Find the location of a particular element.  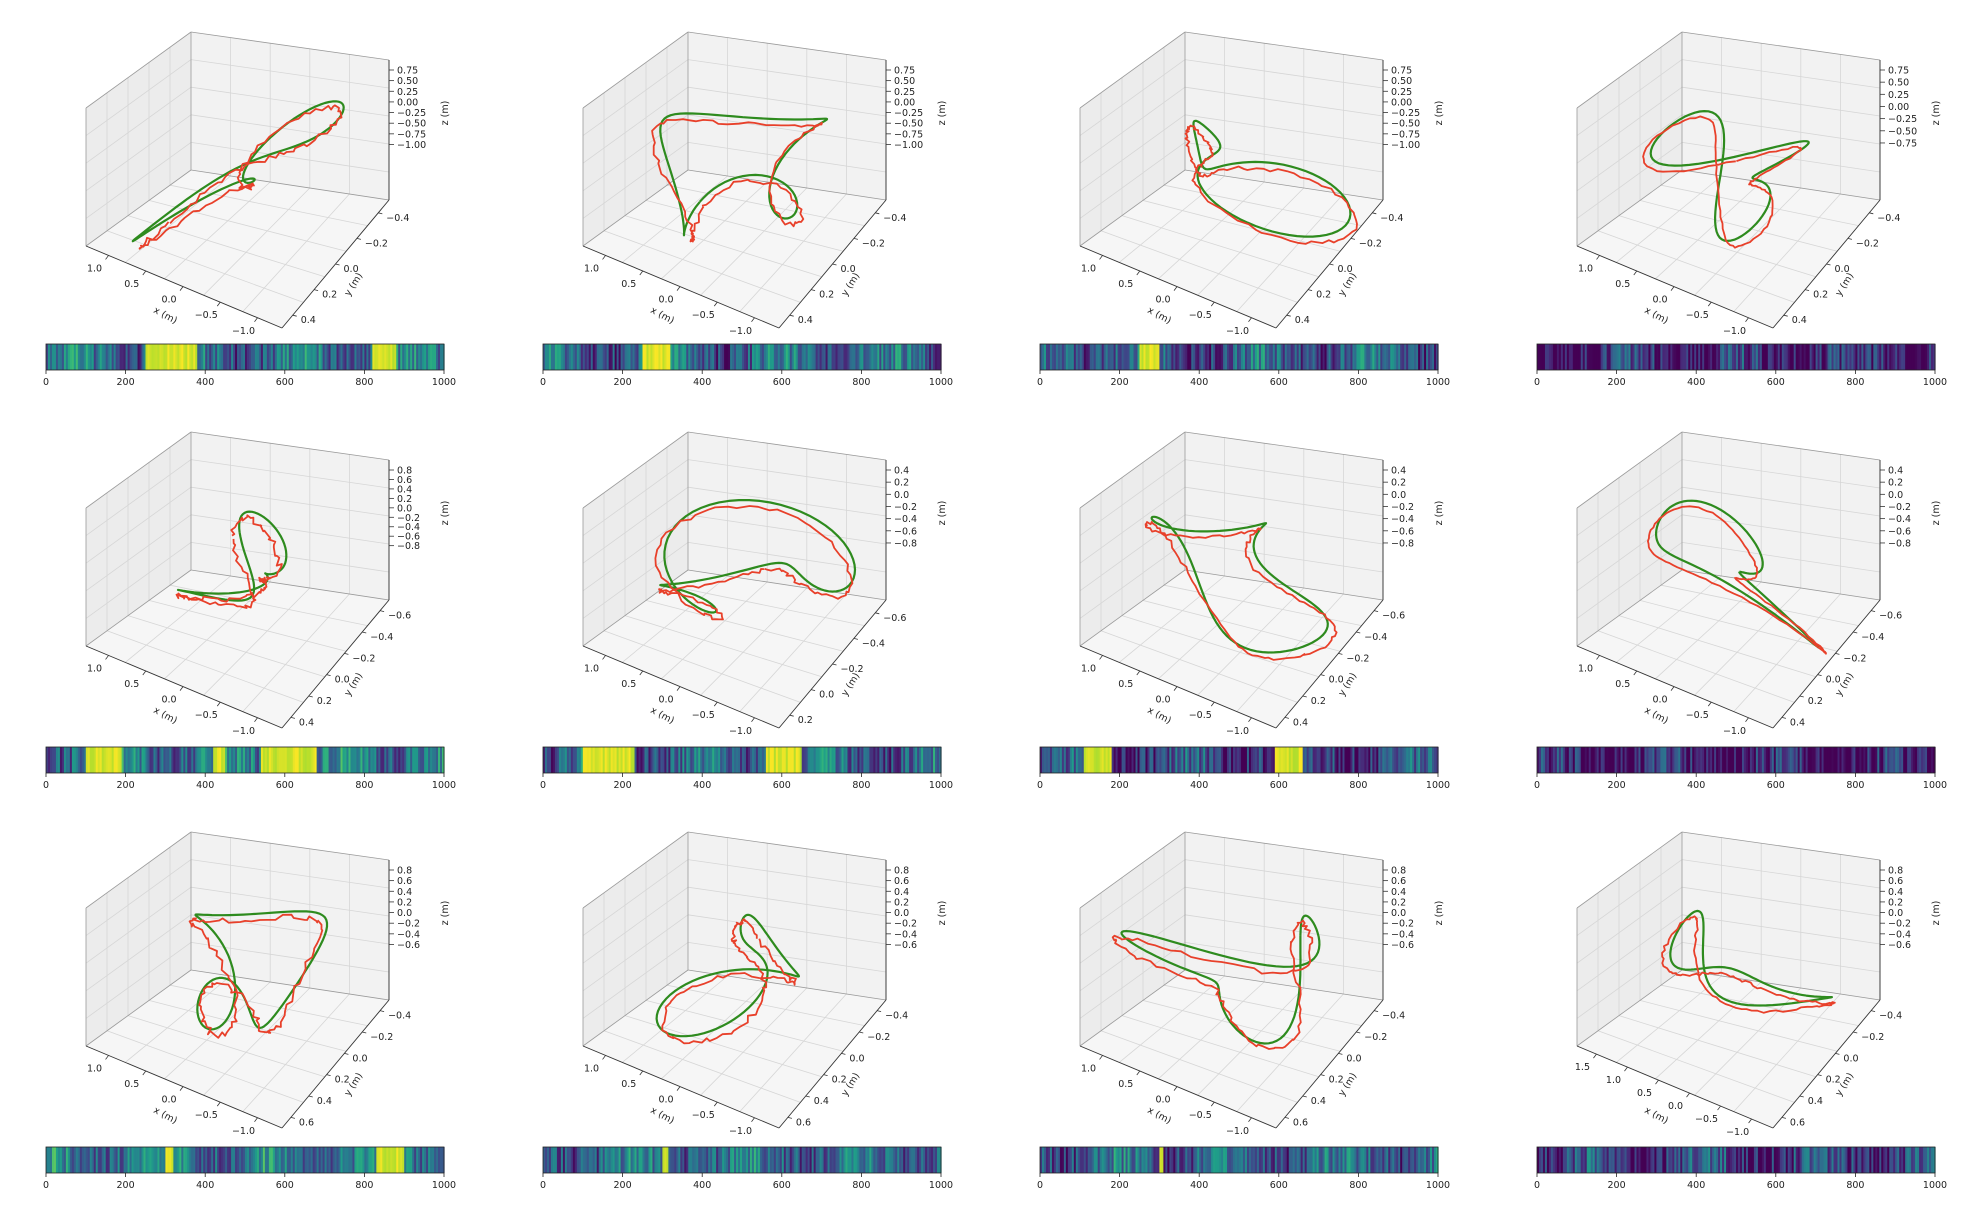

x-tick-label: −0.5 is located at coordinates (1200, 715).